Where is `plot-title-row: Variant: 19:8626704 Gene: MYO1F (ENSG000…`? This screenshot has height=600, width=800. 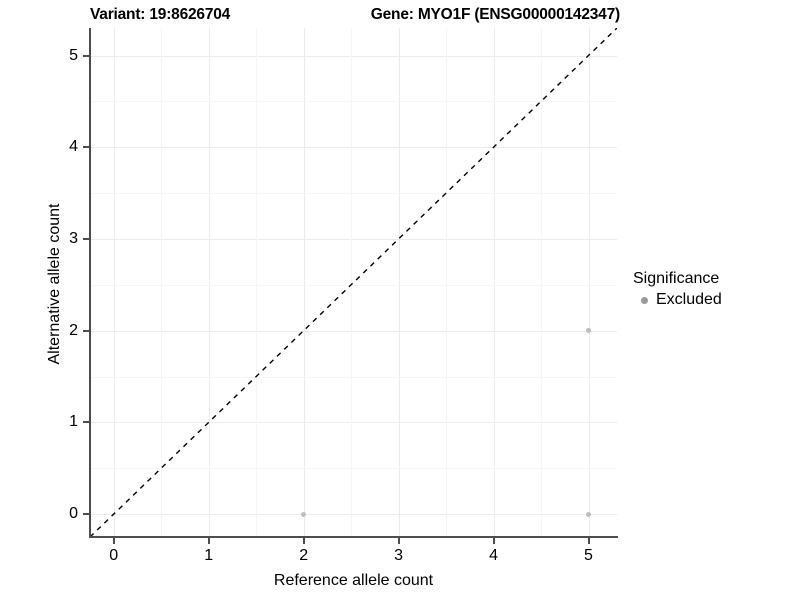 plot-title-row: Variant: 19:8626704 Gene: MYO1F (ENSG000… is located at coordinates (355, 15).